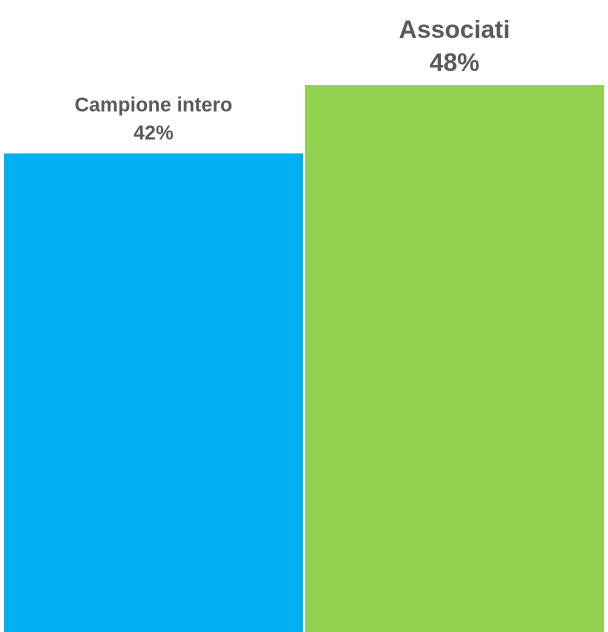 The width and height of the screenshot is (608, 632). Describe the element at coordinates (454, 63) in the screenshot. I see `data-label: 48%` at that location.